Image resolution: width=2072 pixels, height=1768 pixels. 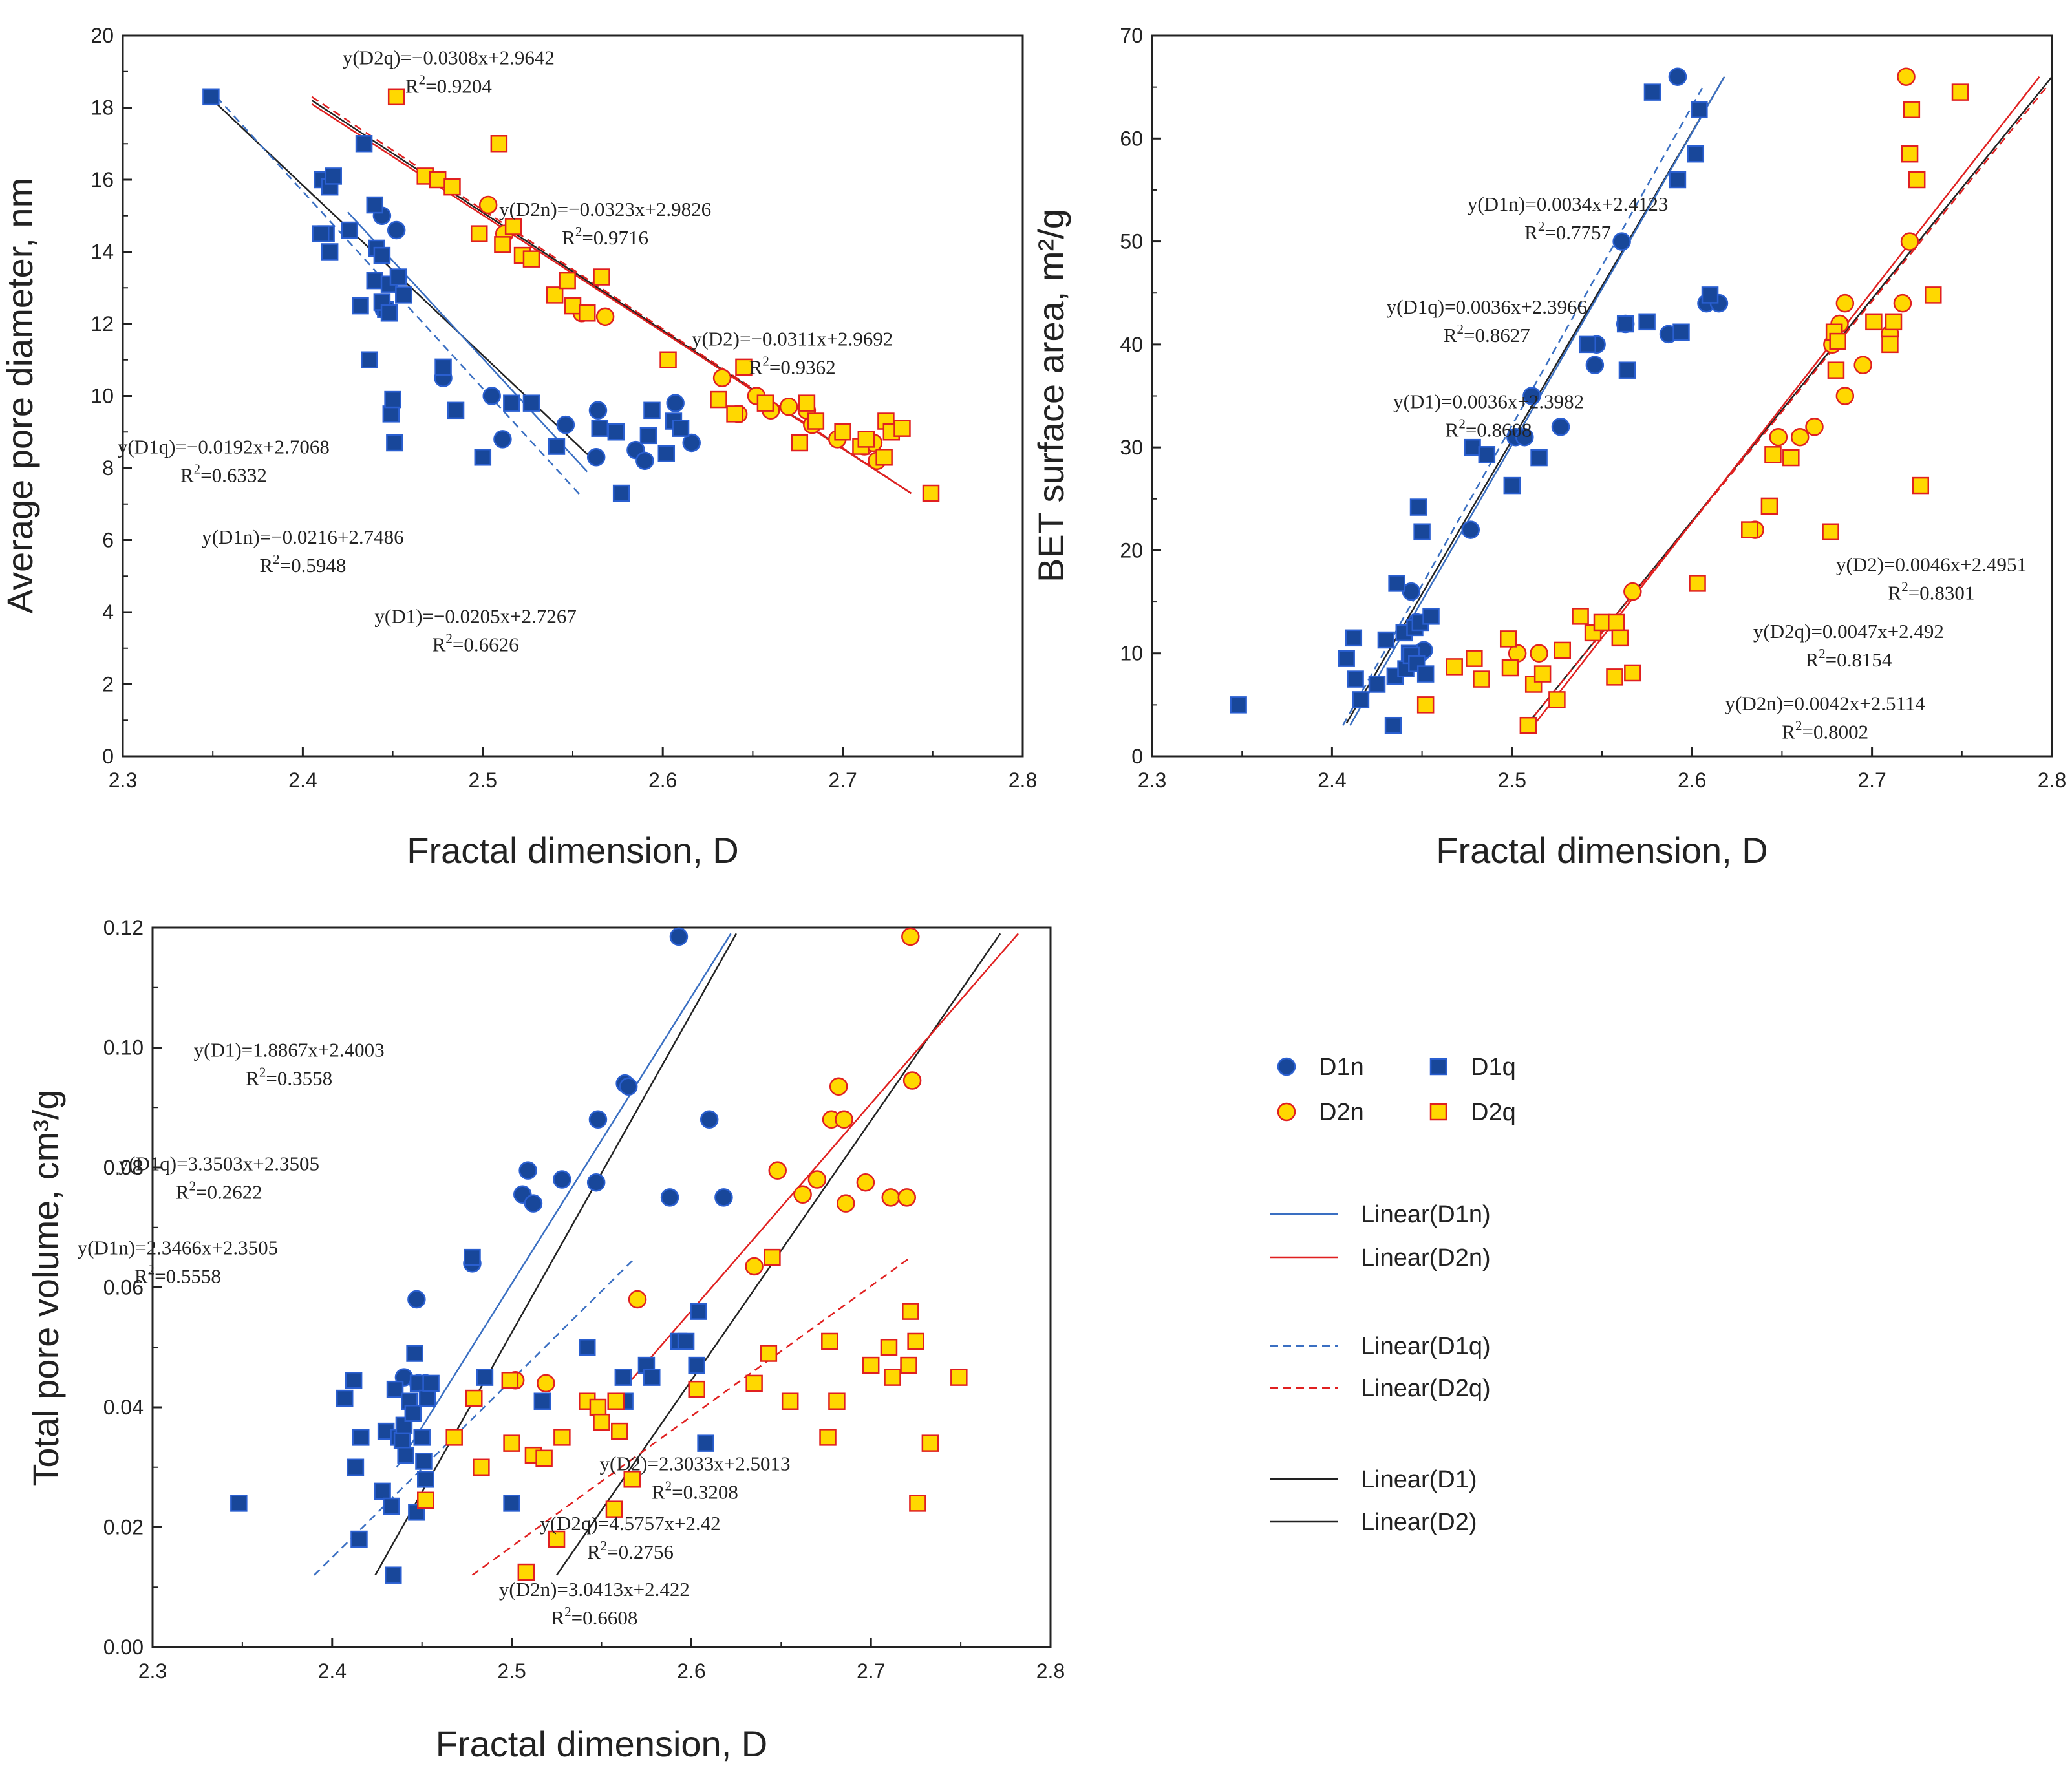 What do you see at coordinates (332, 1671) in the screenshot?
I see `x-tick-label: 2.4` at bounding box center [332, 1671].